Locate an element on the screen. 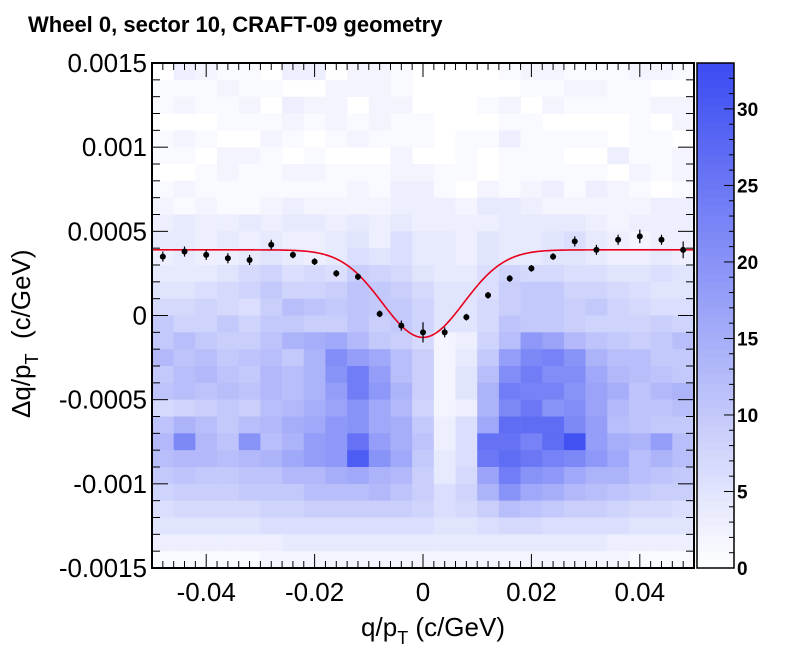 The width and height of the screenshot is (787, 651). x-axis-label: q/pT (c/GeV) is located at coordinates (433, 630).